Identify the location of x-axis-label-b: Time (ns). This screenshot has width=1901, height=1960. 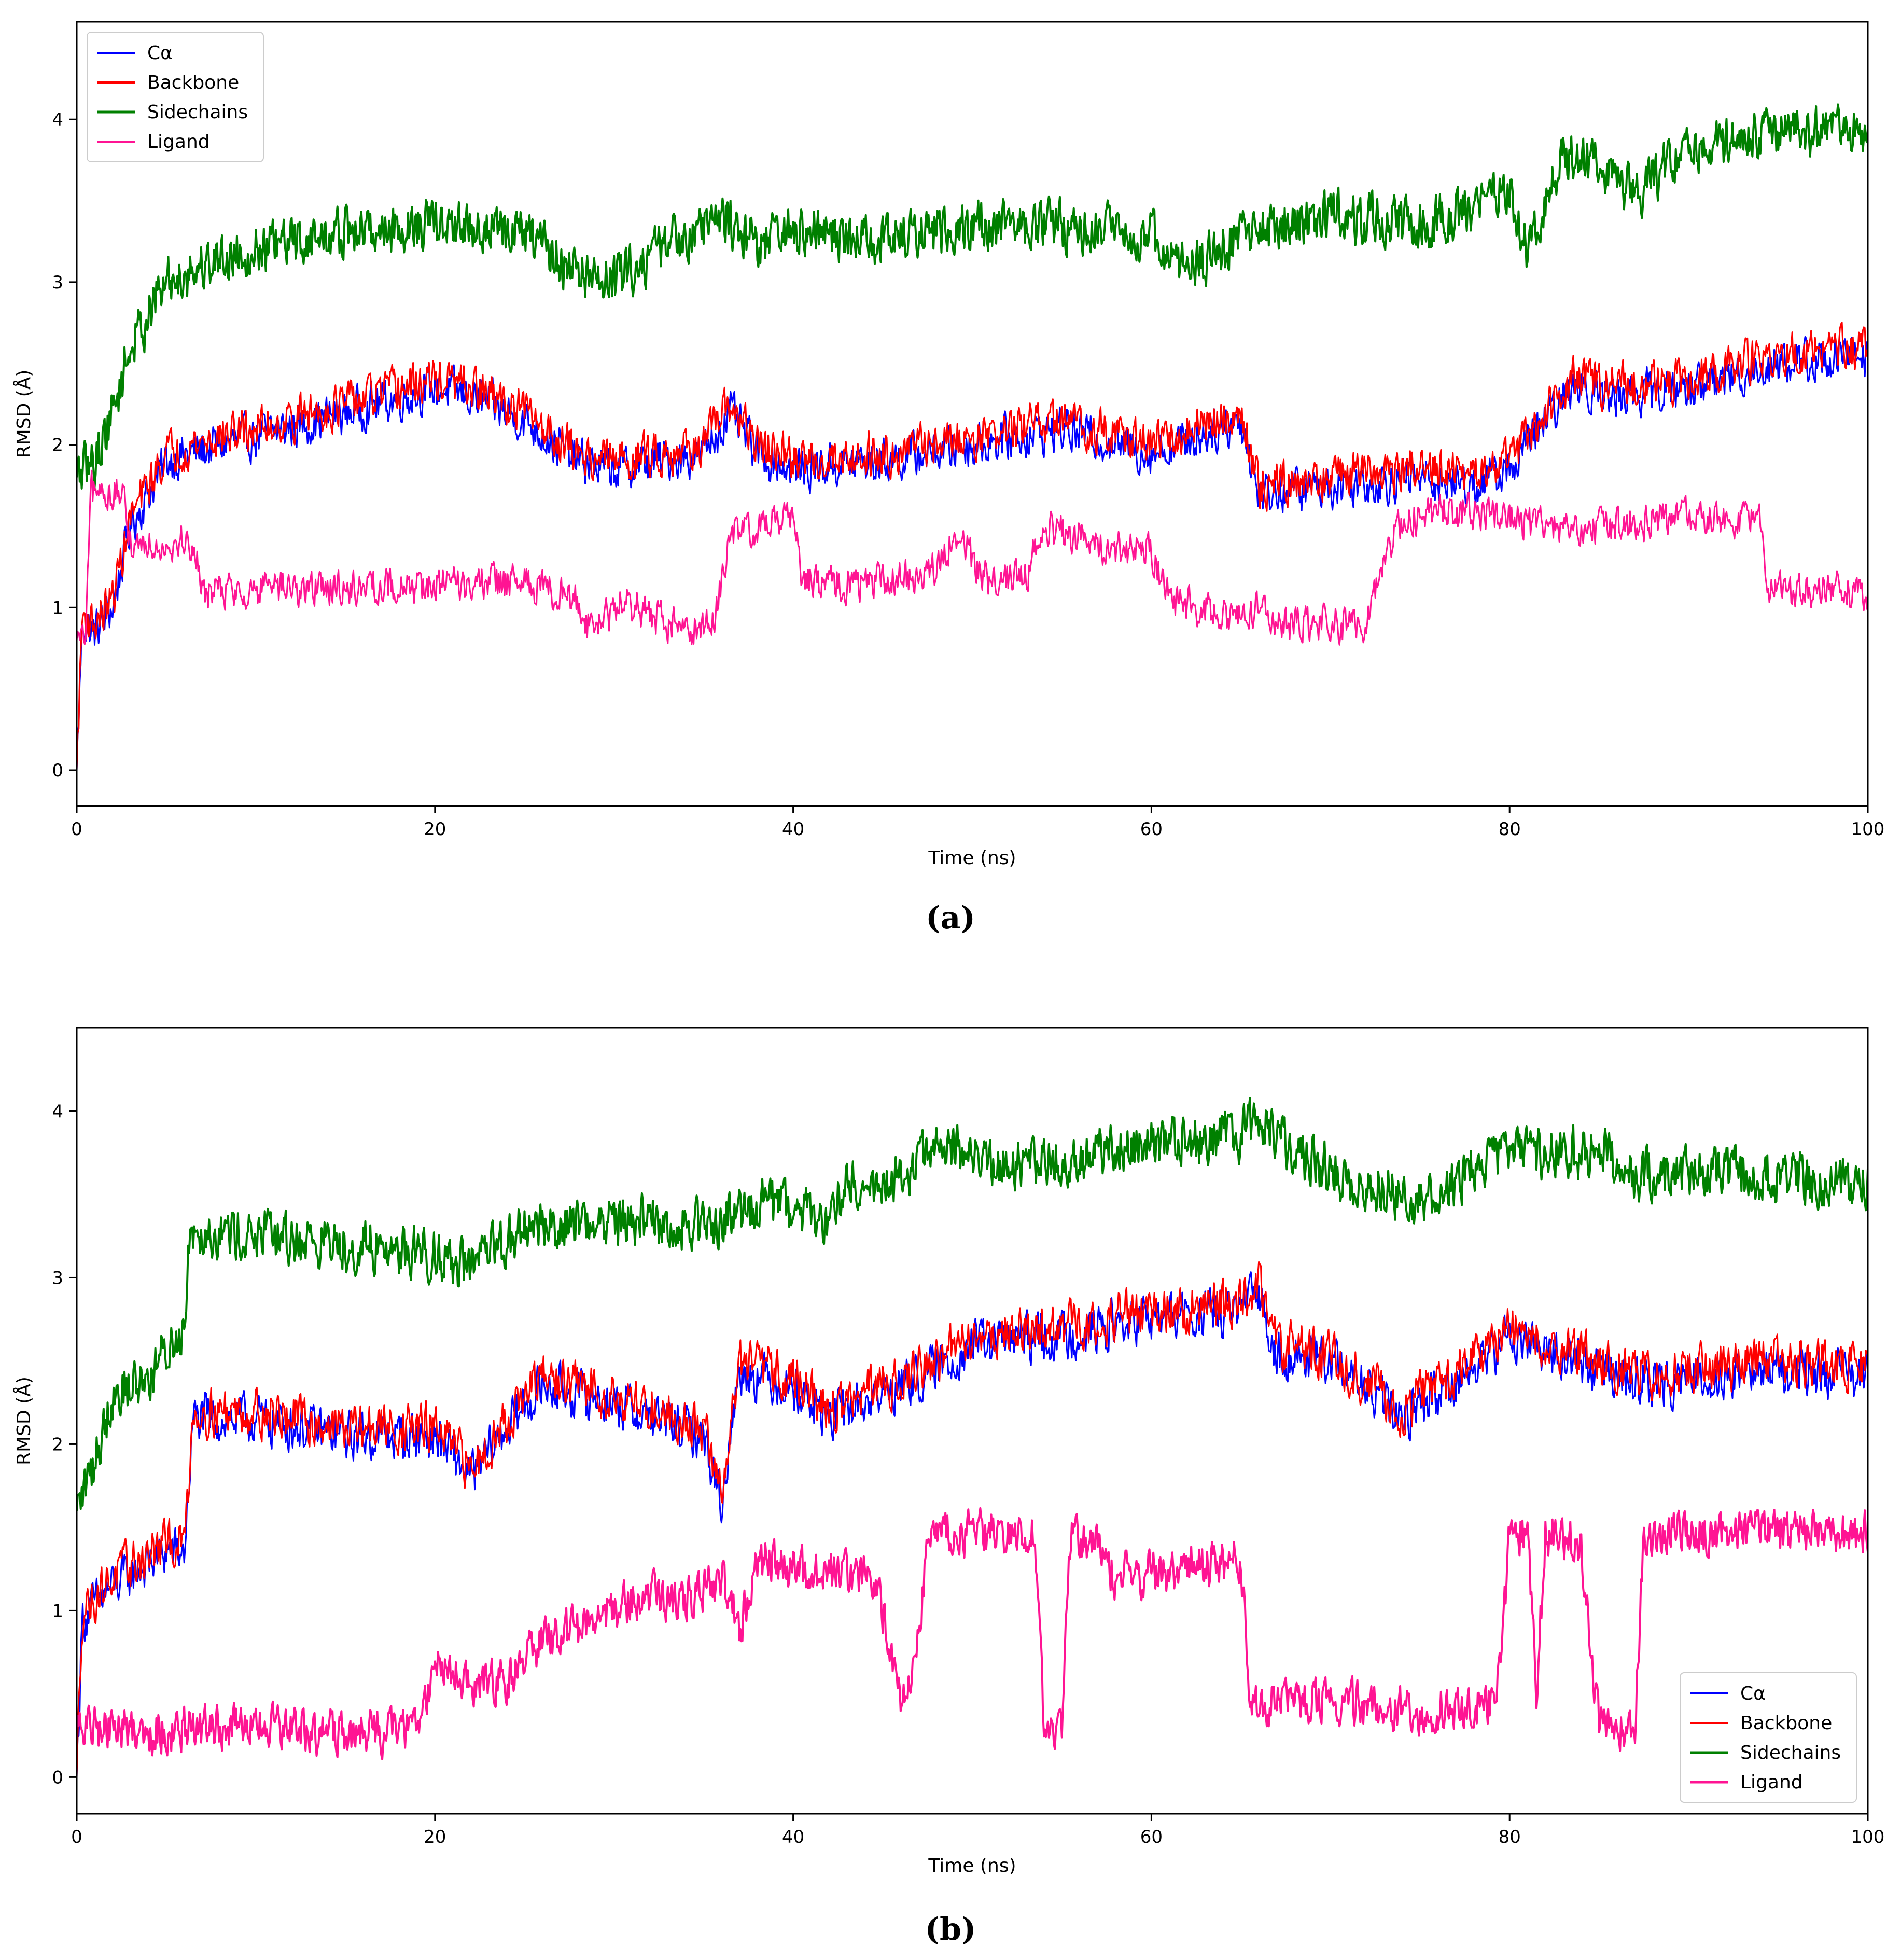
(972, 1865).